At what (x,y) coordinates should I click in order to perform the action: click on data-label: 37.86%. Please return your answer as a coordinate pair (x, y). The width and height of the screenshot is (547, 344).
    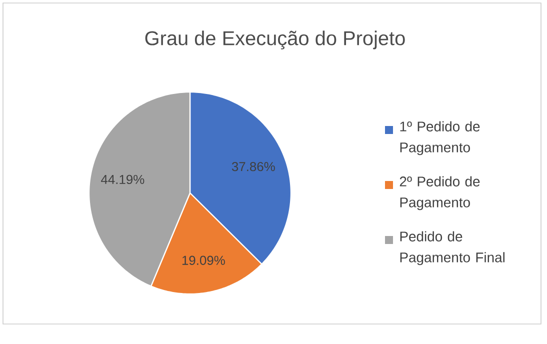
    Looking at the image, I should click on (253, 167).